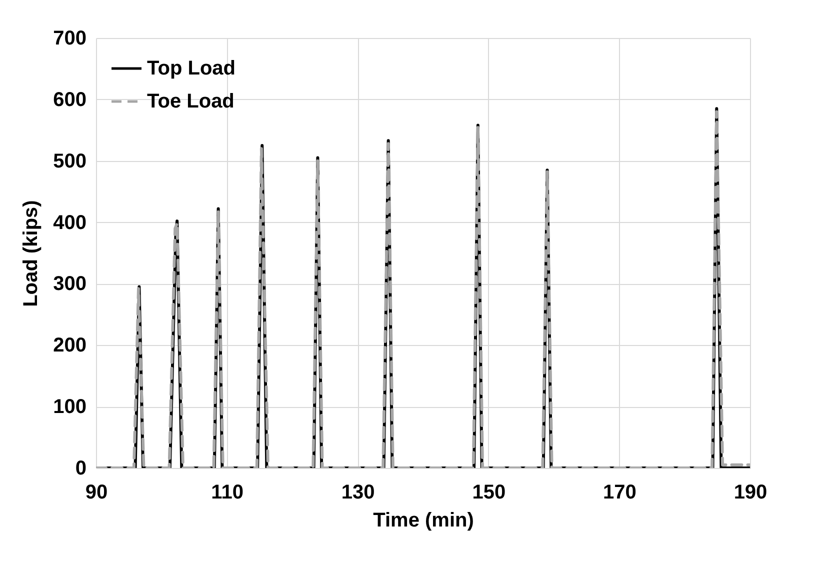  I want to click on y-tick-label: 700, so click(69, 39).